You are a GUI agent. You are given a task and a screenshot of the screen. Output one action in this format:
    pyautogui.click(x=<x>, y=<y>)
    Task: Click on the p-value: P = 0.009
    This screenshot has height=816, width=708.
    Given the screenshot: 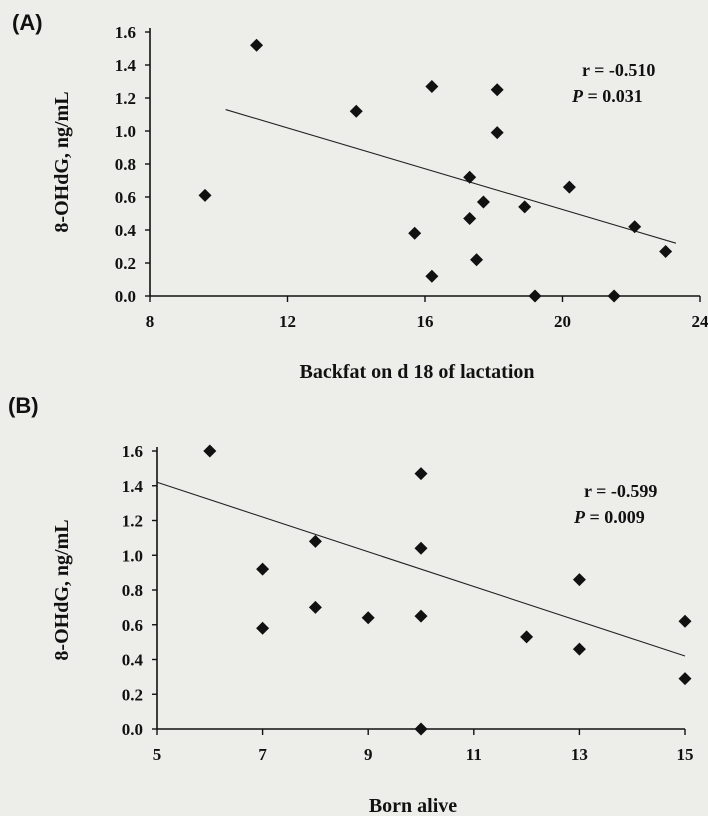 What is the action you would take?
    pyautogui.click(x=609, y=517)
    